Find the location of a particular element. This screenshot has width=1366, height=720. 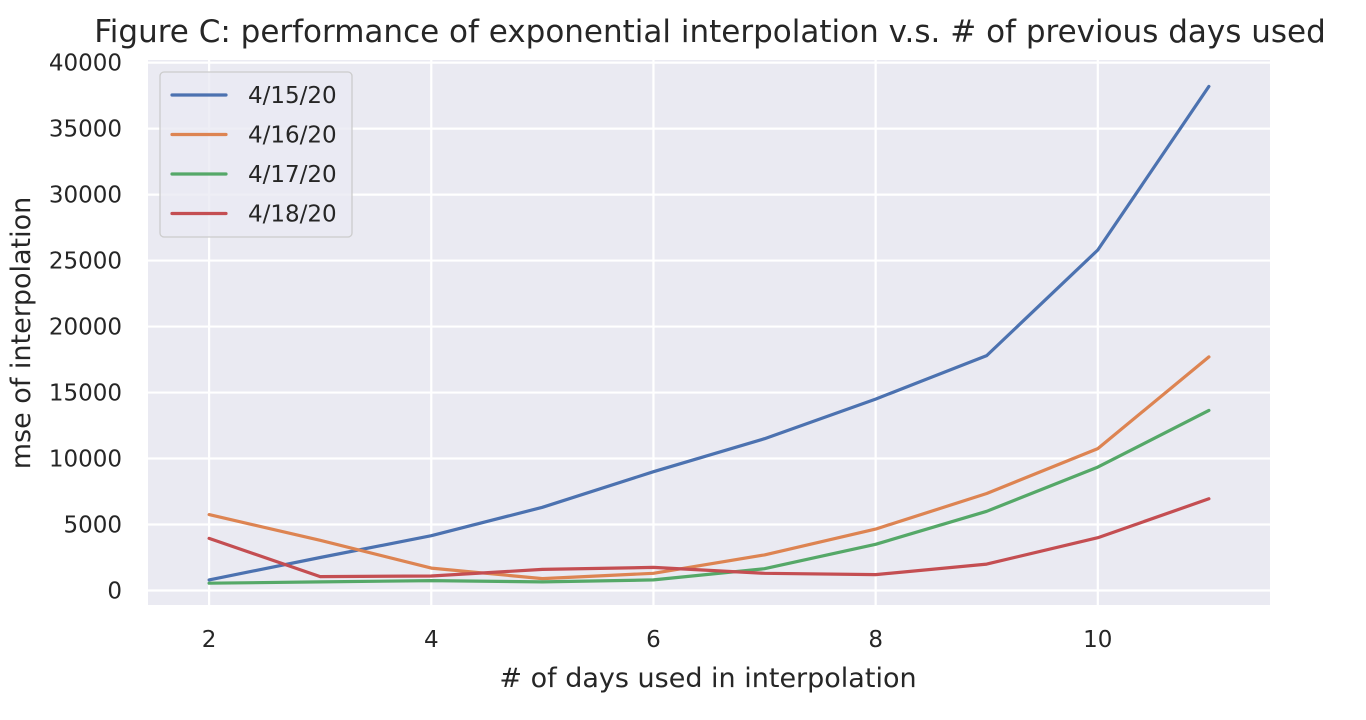

x-axis-label: # of days used in interpolation is located at coordinates (707, 678).